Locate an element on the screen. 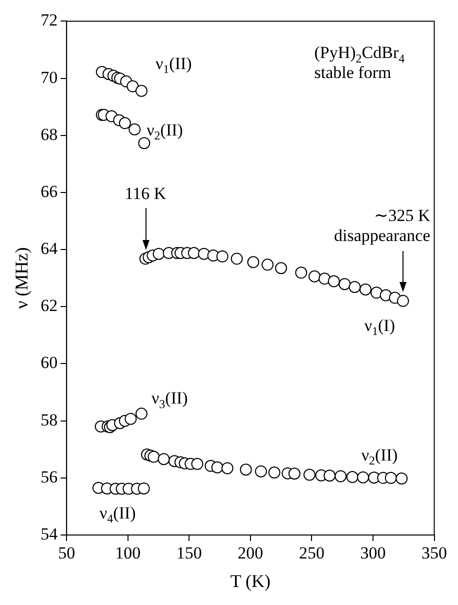  annotation: ∼325 K disappearance is located at coordinates (382, 225).